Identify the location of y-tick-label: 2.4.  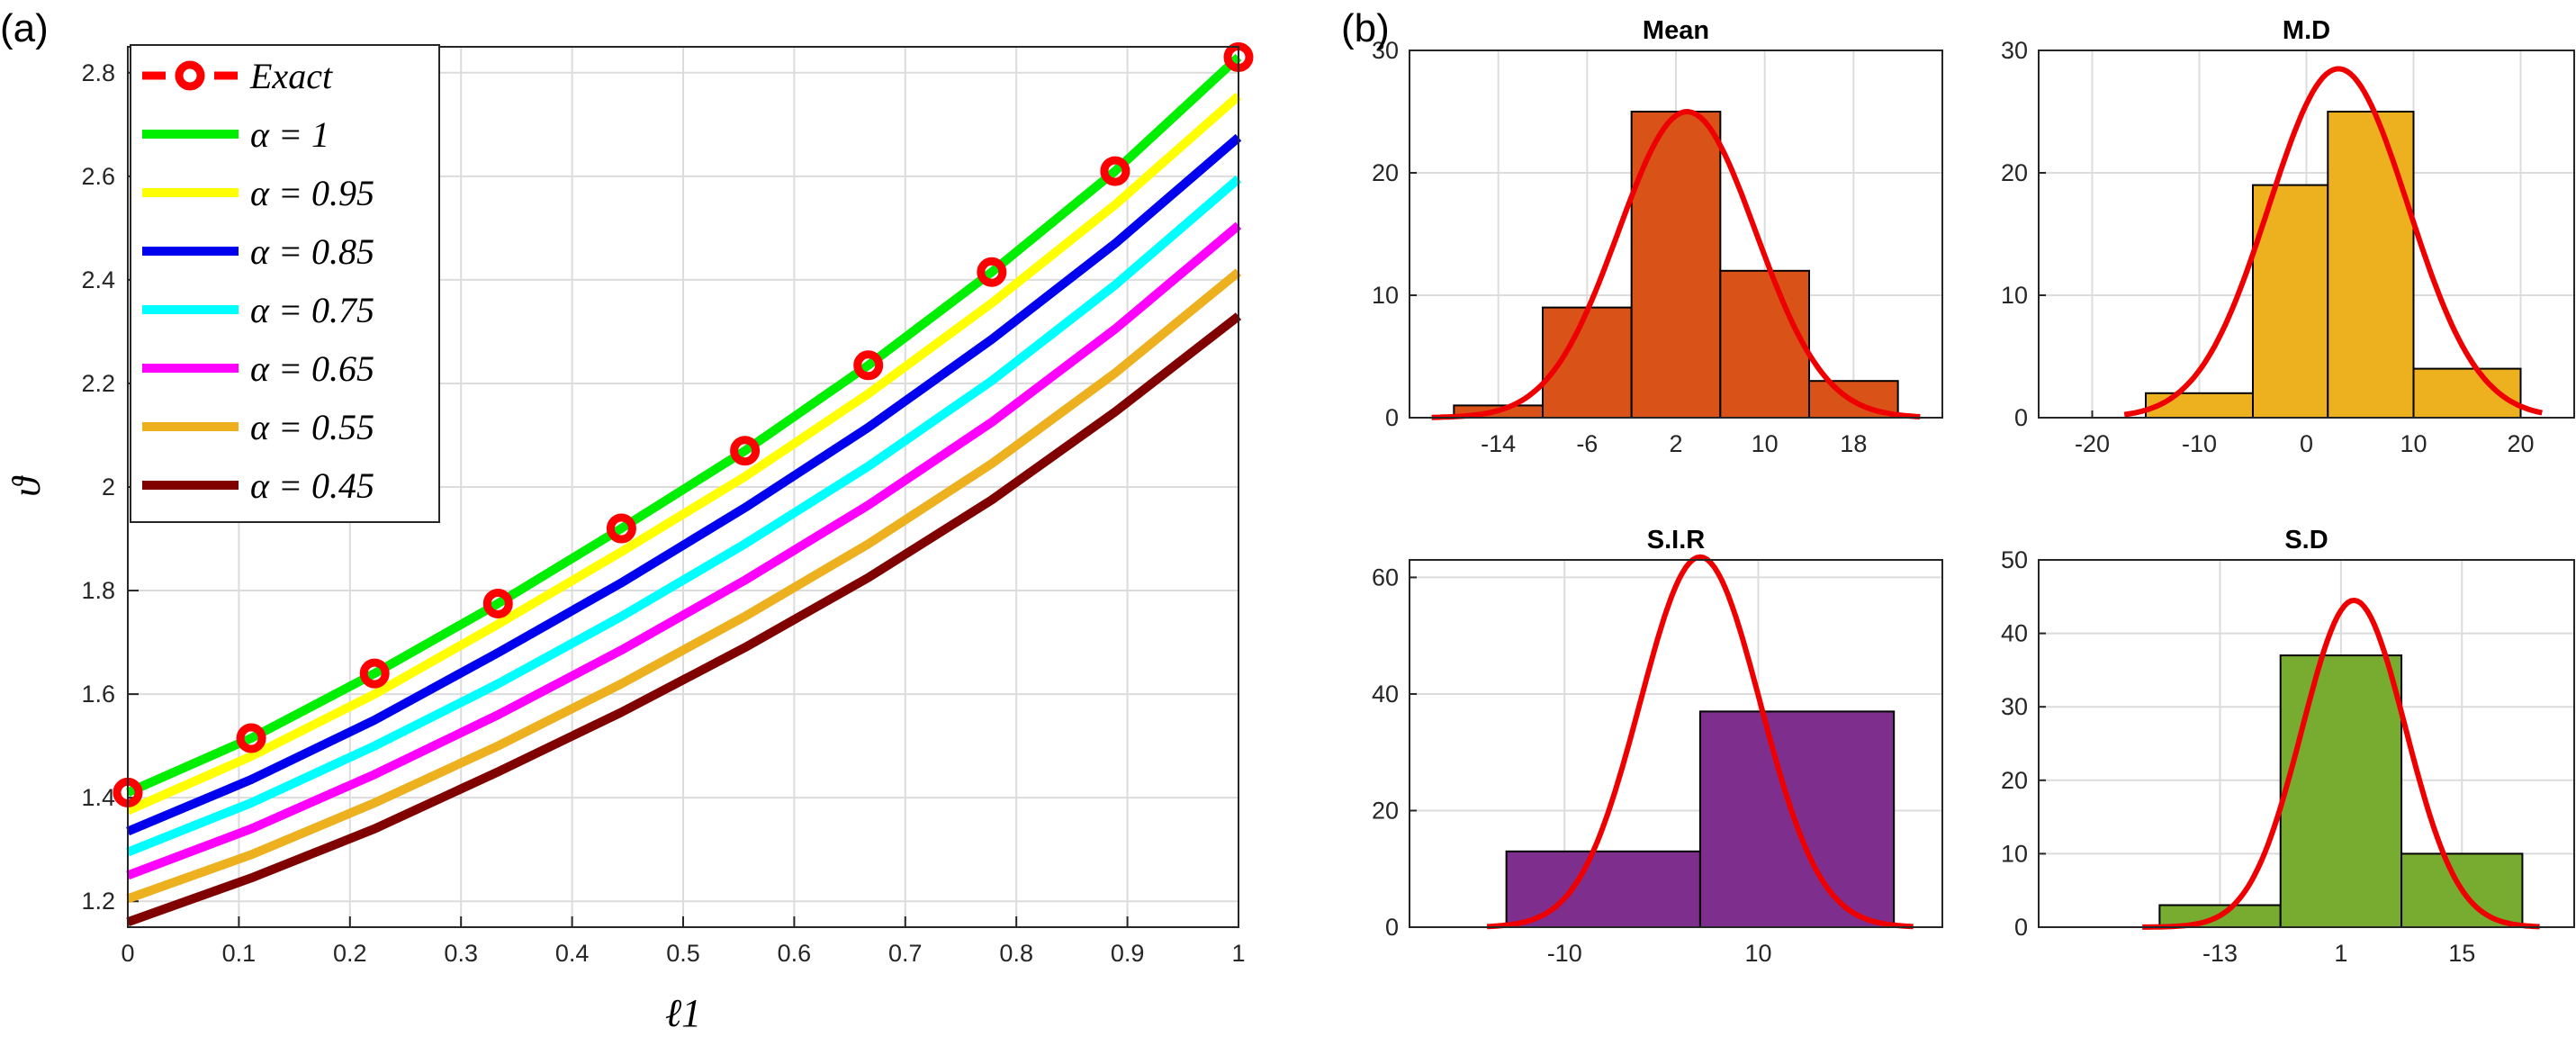
(98, 279).